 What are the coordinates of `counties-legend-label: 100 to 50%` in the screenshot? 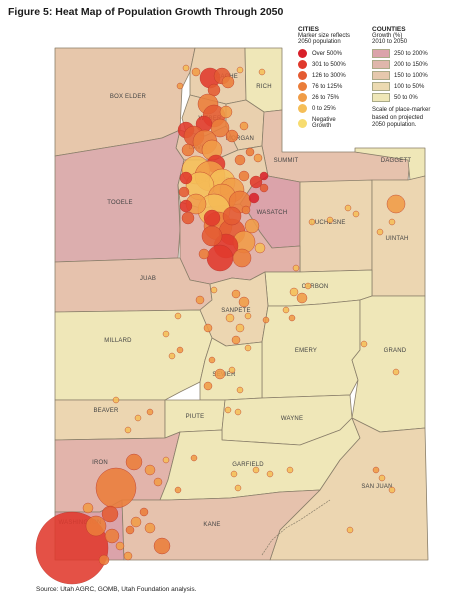 It's located at (409, 86).